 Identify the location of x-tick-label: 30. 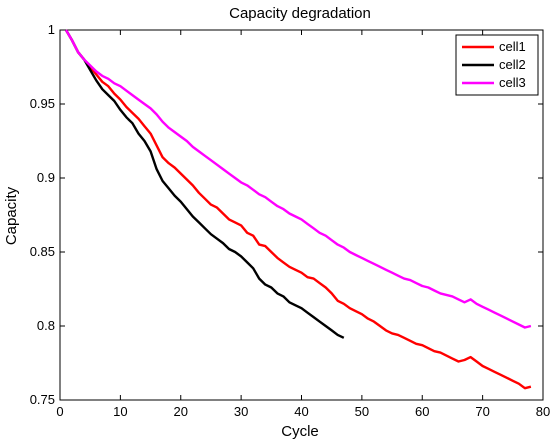
(241, 411).